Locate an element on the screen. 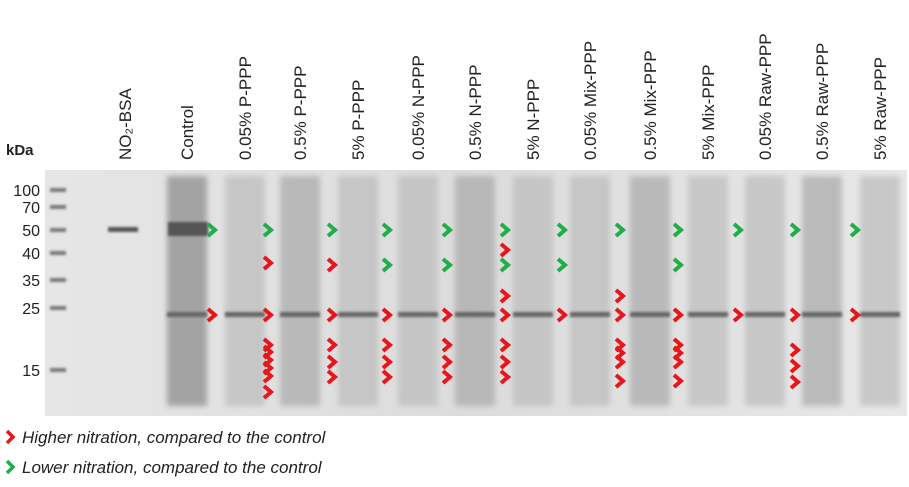  lane-label: 5% P-PPP is located at coordinates (358, 120).